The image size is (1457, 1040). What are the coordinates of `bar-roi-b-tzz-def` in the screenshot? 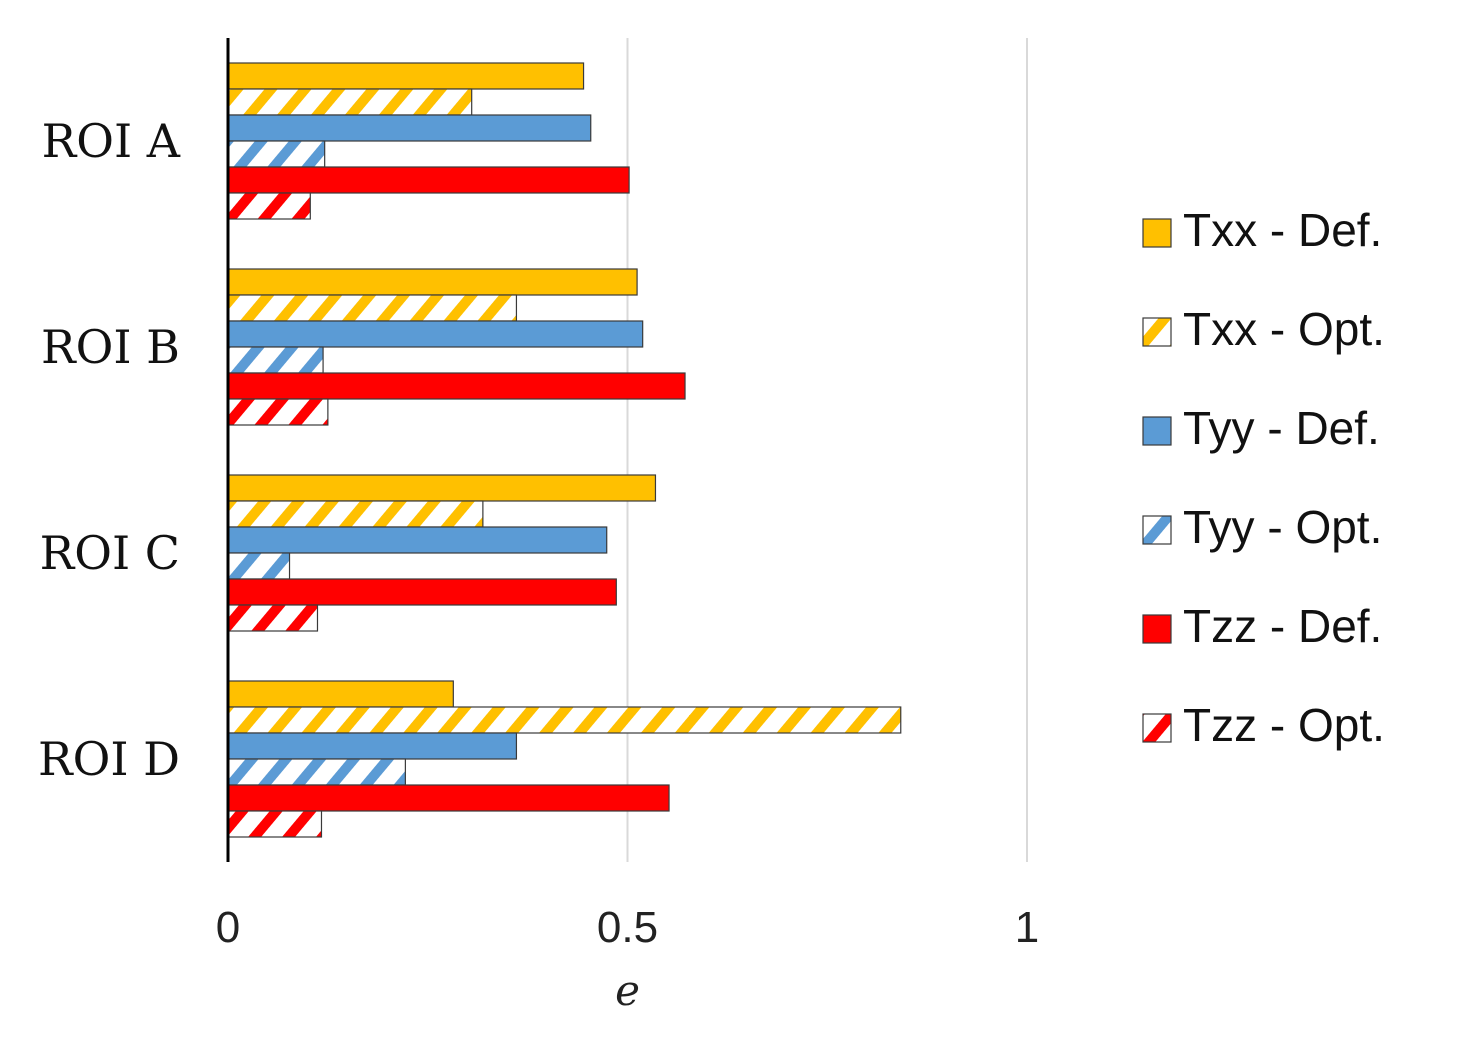 It's located at (456, 386).